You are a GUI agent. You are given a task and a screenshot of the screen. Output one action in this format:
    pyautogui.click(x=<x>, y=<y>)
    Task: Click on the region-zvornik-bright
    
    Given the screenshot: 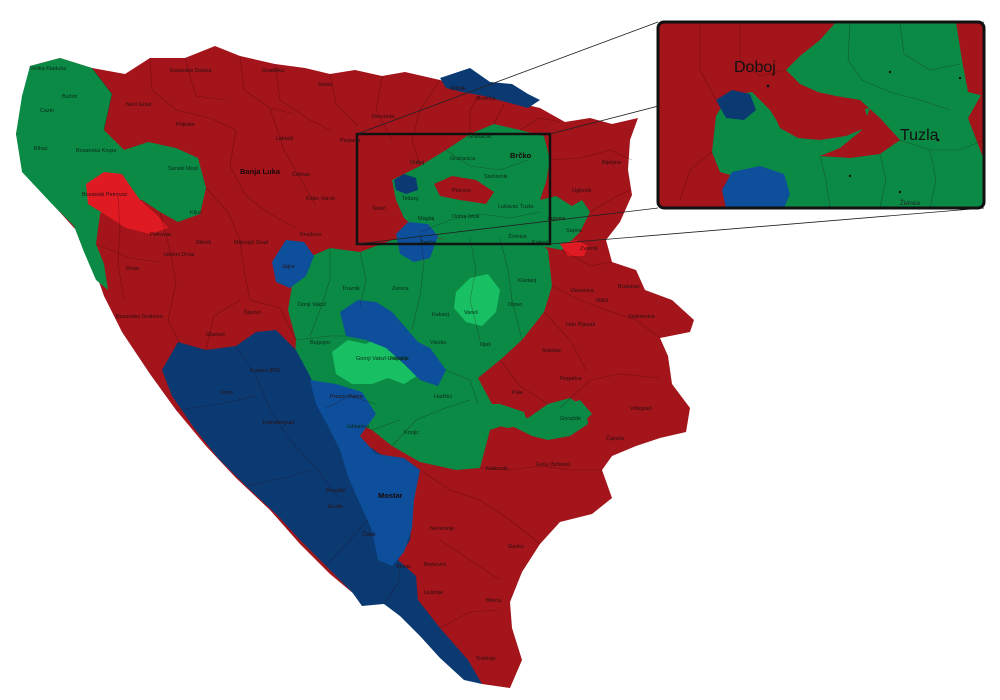 What is the action you would take?
    pyautogui.click(x=574, y=248)
    